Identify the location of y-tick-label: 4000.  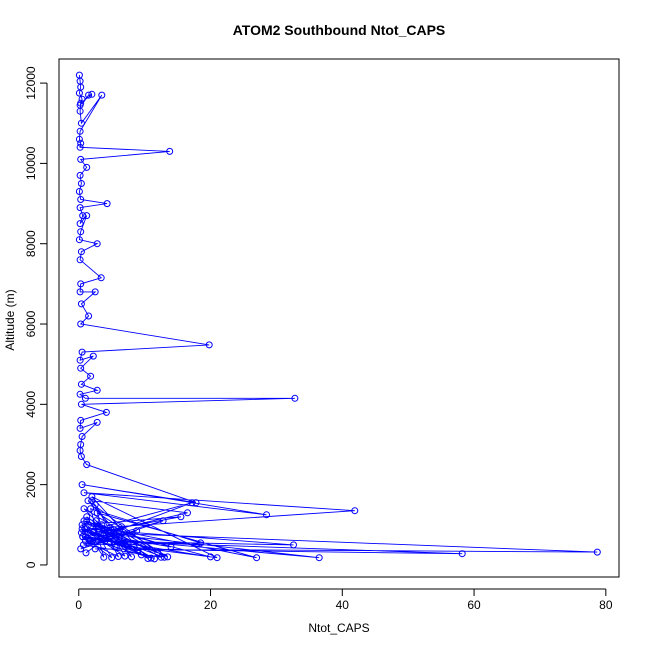
(31, 404).